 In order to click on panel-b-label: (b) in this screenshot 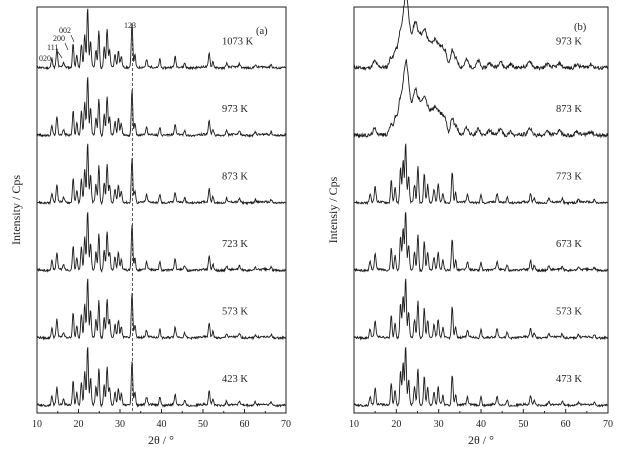, I will do `click(580, 27)`.